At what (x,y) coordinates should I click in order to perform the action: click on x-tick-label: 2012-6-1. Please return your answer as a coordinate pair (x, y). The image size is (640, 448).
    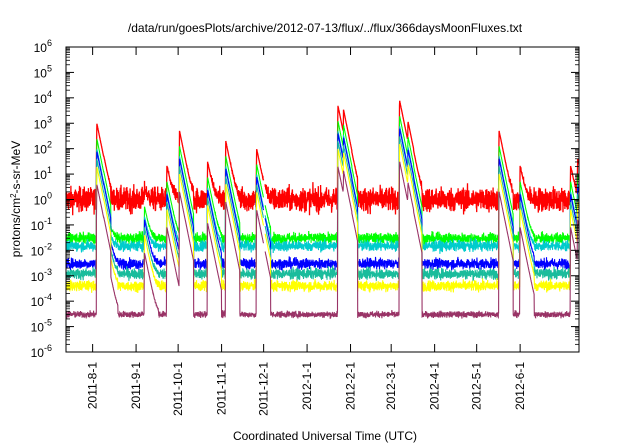
    Looking at the image, I should click on (520, 386).